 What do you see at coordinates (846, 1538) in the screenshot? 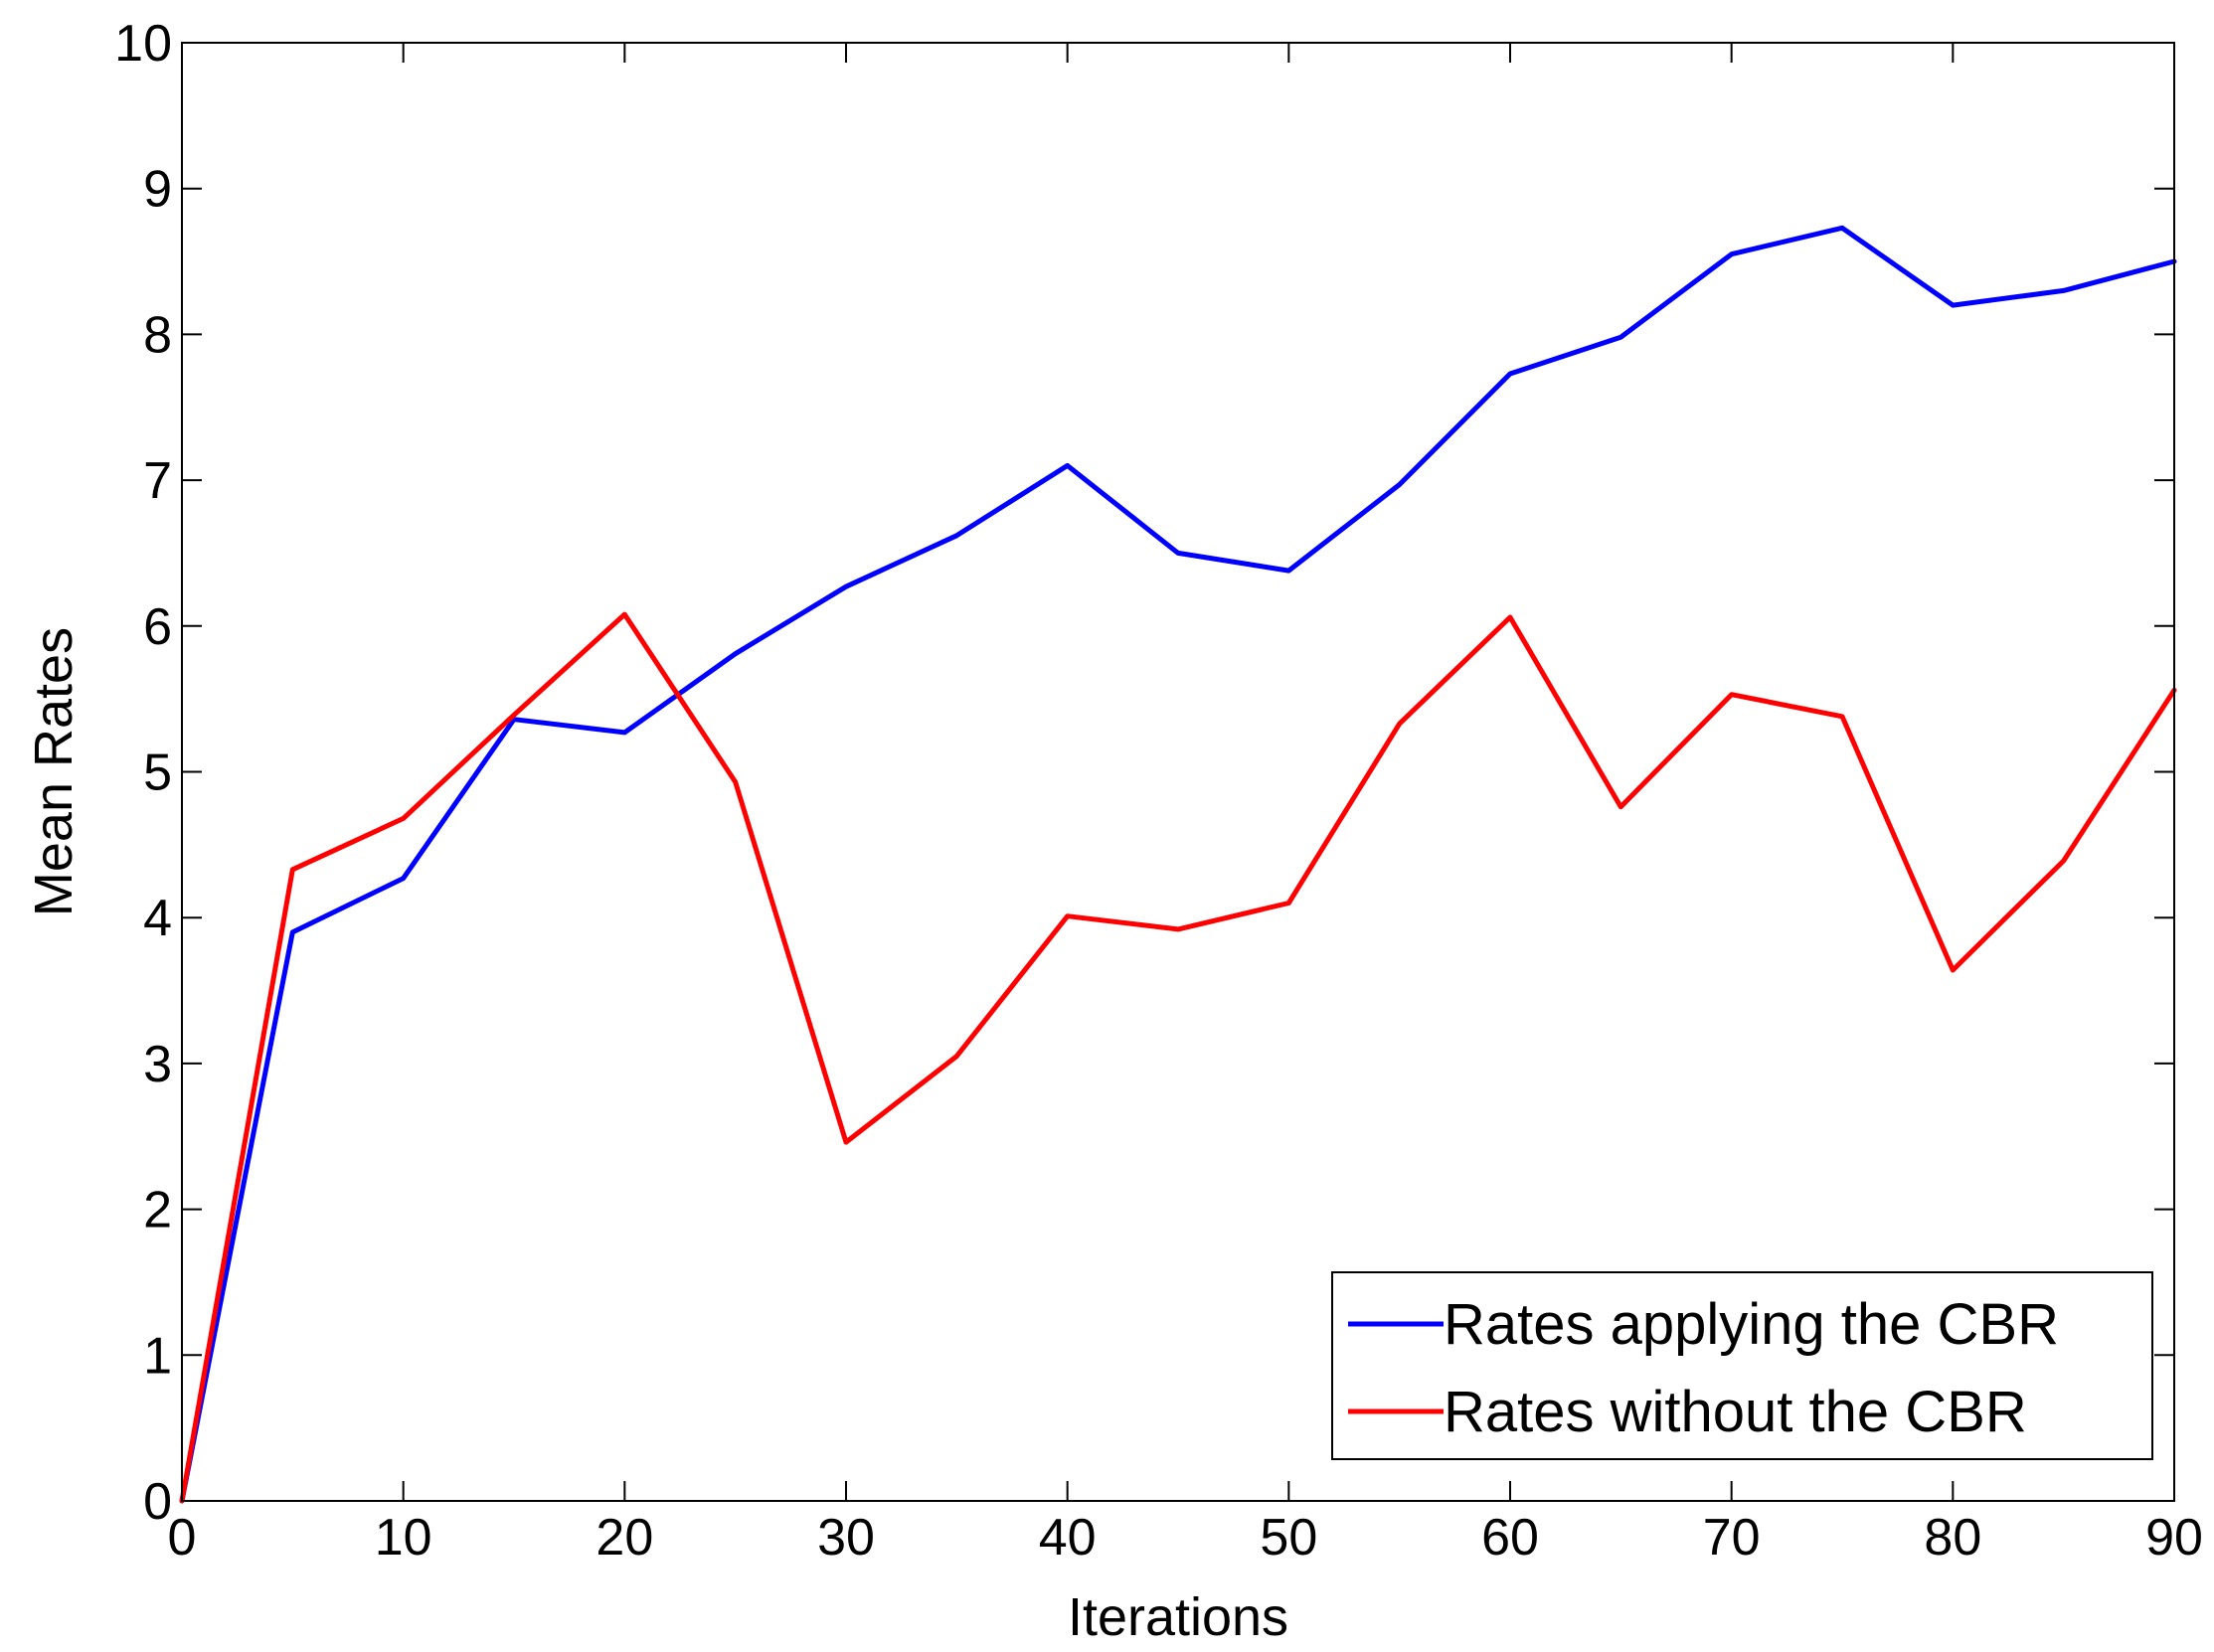
I see `x-tick-label: 30` at bounding box center [846, 1538].